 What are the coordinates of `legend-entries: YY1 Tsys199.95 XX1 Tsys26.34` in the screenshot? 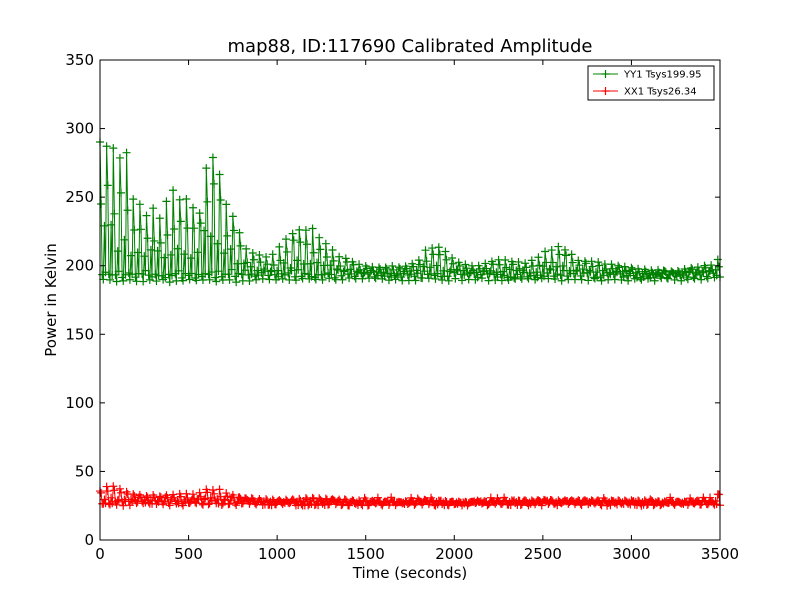 It's located at (647, 84).